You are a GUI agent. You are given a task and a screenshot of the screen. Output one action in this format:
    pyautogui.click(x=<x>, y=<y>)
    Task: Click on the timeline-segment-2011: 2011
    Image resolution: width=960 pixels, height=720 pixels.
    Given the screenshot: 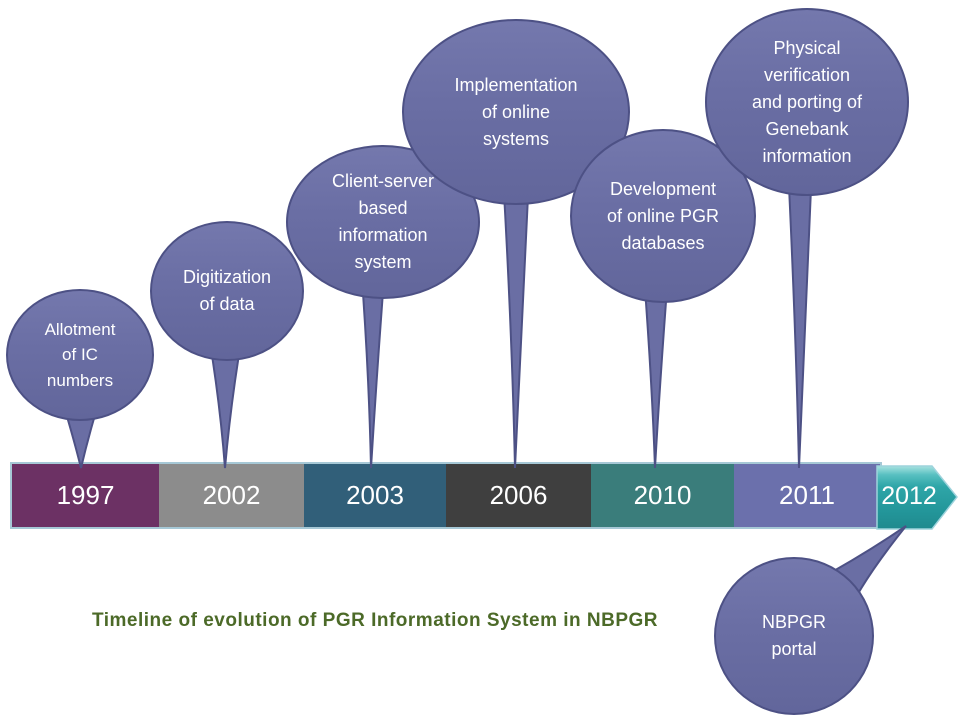 What is the action you would take?
    pyautogui.click(x=807, y=495)
    